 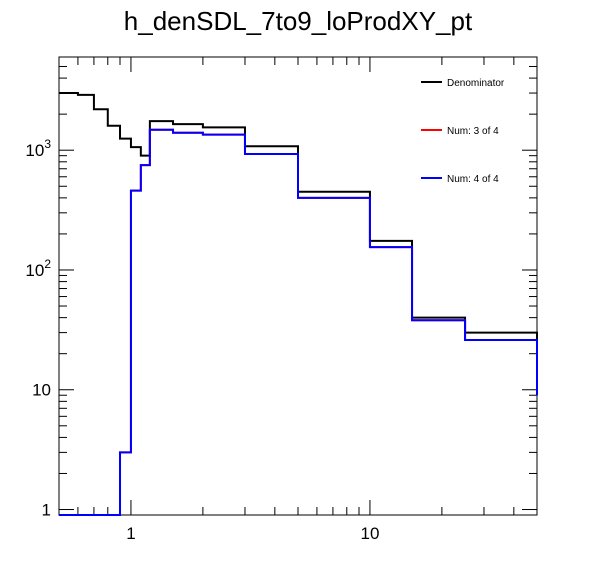 What do you see at coordinates (298, 21) in the screenshot?
I see `chart-title: h_denSDL_7to9_loProdXY_pt` at bounding box center [298, 21].